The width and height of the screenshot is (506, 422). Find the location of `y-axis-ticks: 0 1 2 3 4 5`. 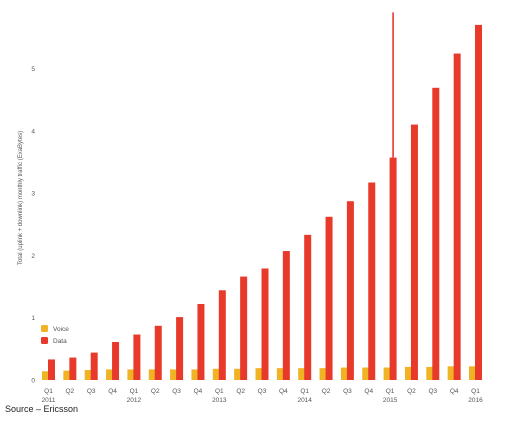

y-axis-ticks: 0 1 2 3 4 5 is located at coordinates (33, 225).